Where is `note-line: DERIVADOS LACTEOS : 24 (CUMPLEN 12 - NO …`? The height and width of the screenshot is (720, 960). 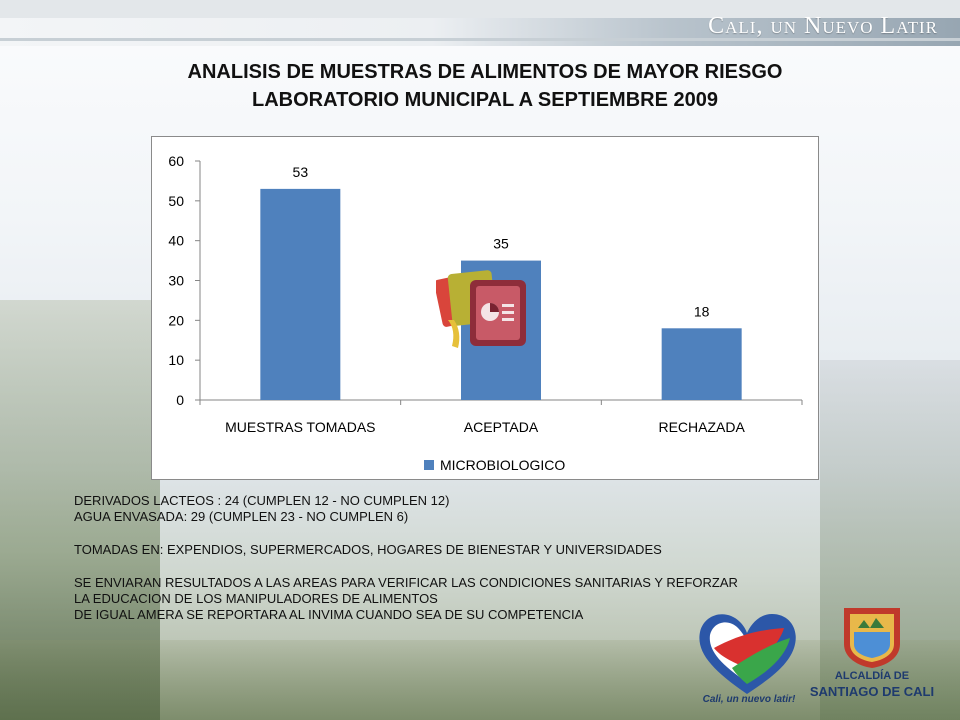
note-line: DERIVADOS LACTEOS : 24 (CUMPLEN 12 - NO … is located at coordinates (262, 500).